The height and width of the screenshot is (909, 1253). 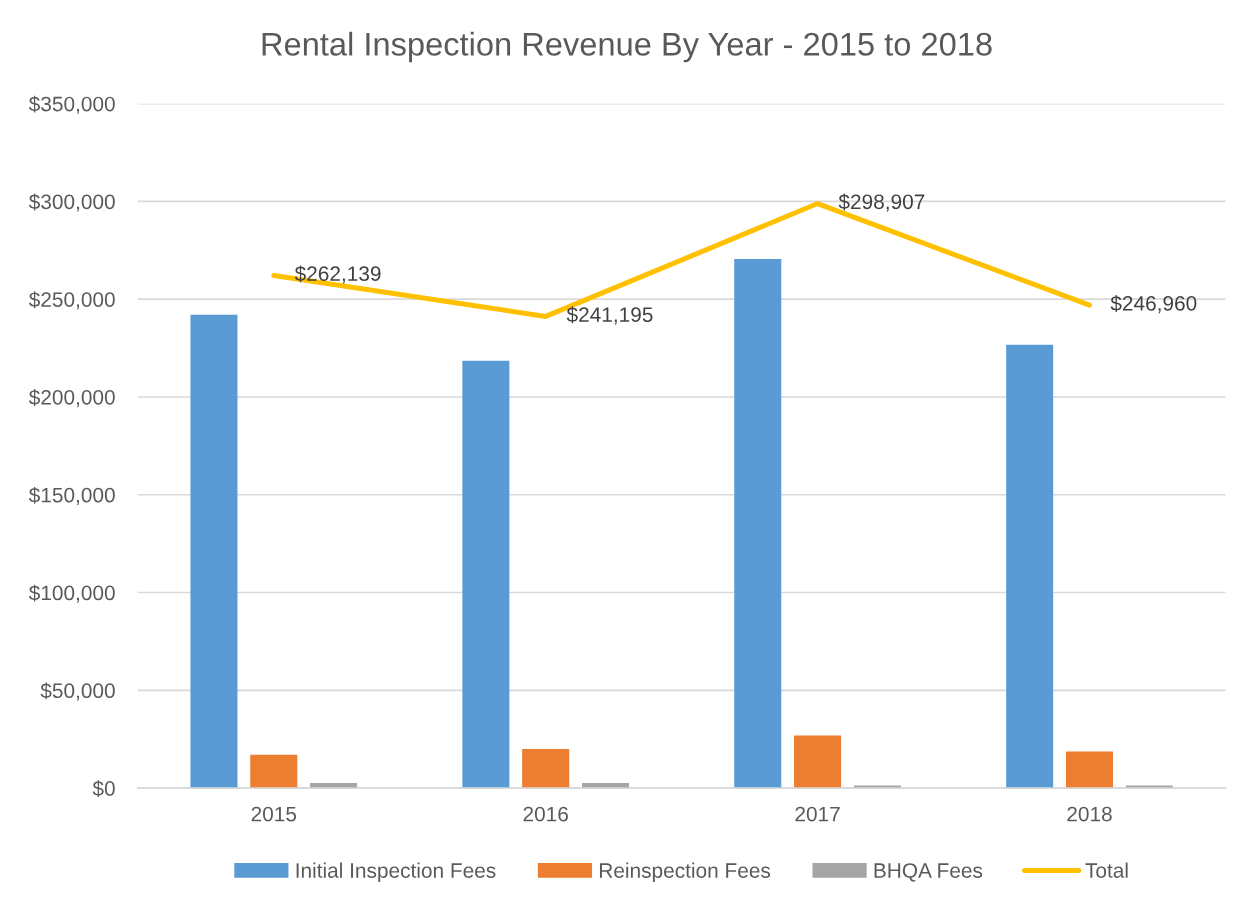 I want to click on y-tick-label: $150,000, so click(x=71, y=495).